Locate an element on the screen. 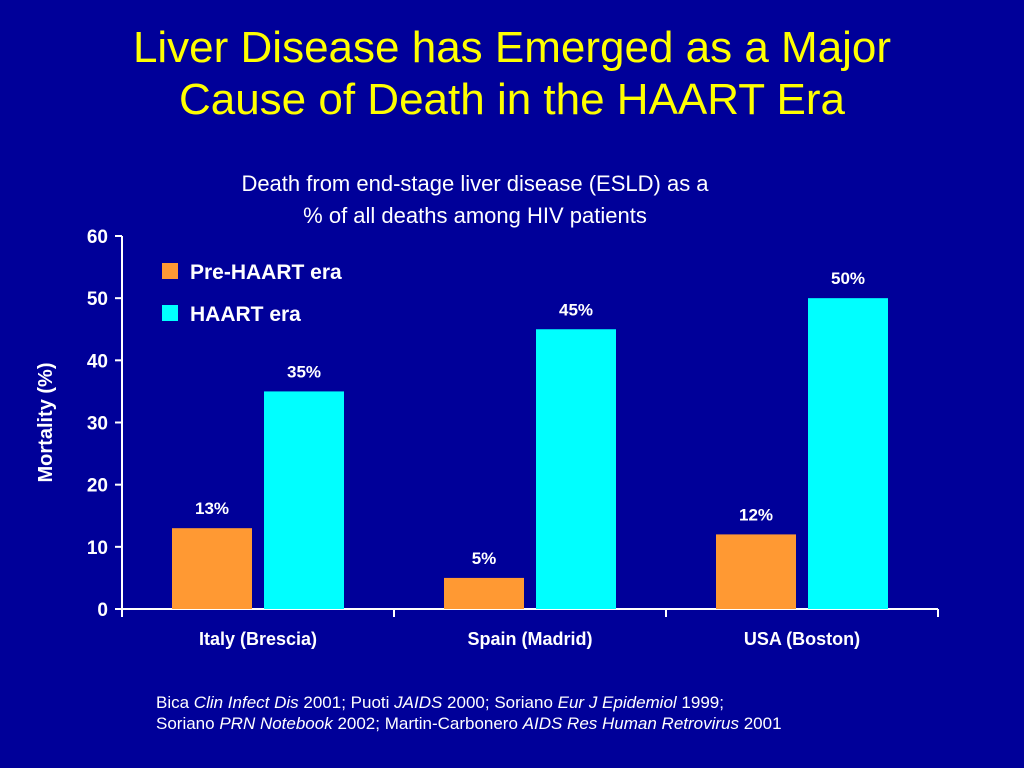  footnote-run-1-6: 1999; is located at coordinates (700, 702).